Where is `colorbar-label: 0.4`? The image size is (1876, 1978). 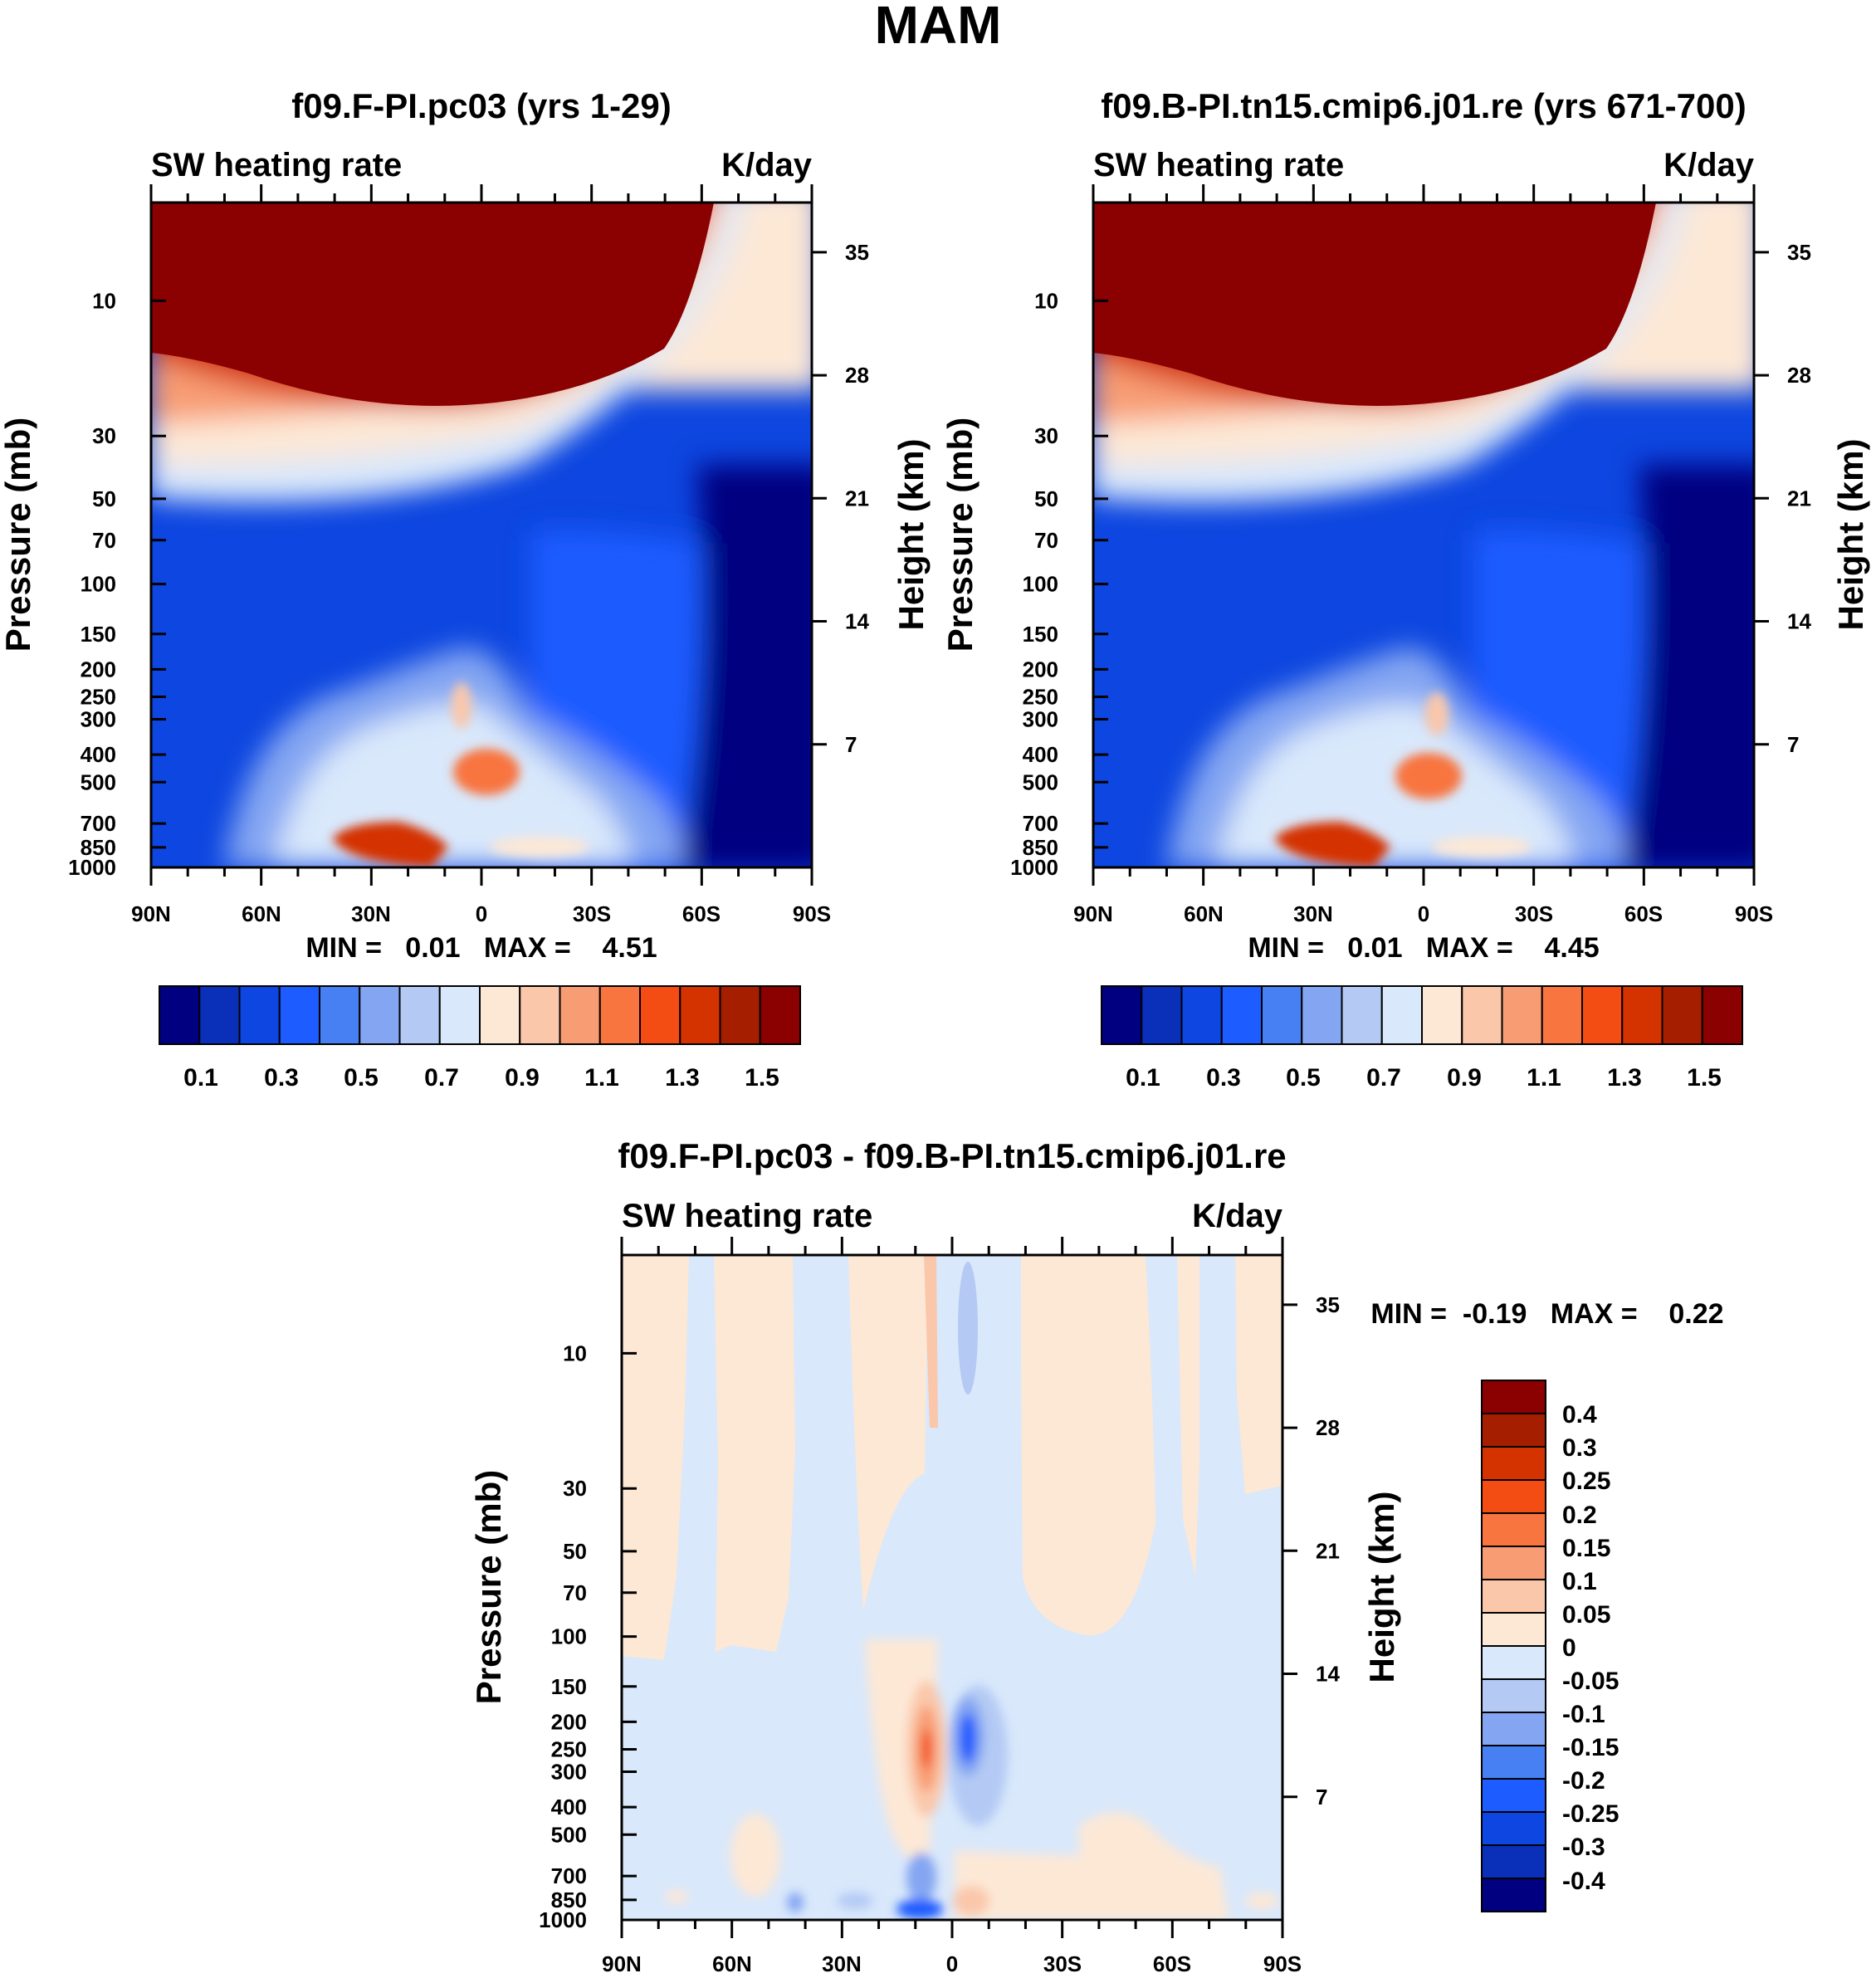
colorbar-label: 0.4 is located at coordinates (1579, 1415).